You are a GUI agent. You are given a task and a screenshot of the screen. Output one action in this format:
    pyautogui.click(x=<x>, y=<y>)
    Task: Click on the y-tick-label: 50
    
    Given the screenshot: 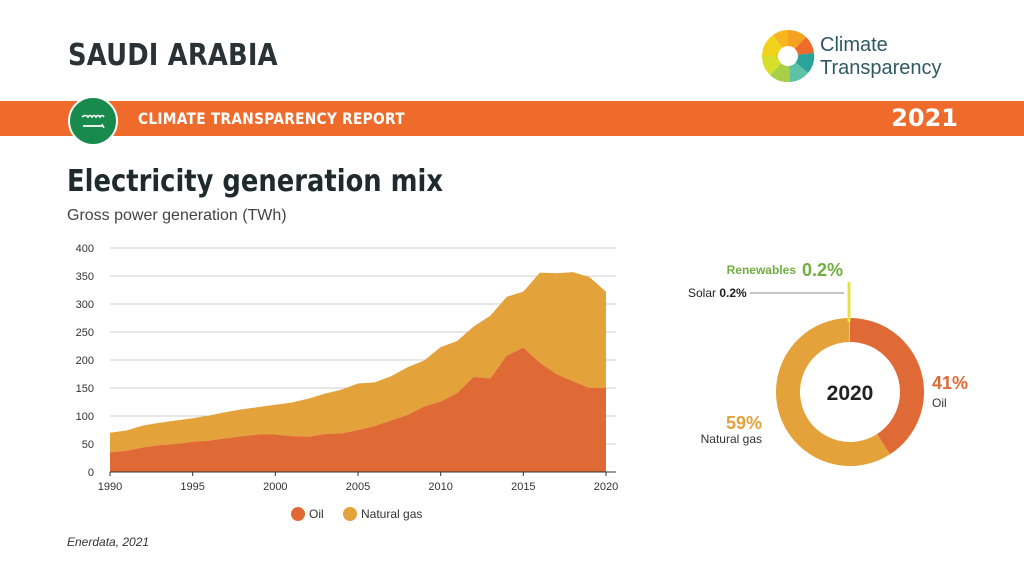 What is the action you would take?
    pyautogui.click(x=88, y=445)
    